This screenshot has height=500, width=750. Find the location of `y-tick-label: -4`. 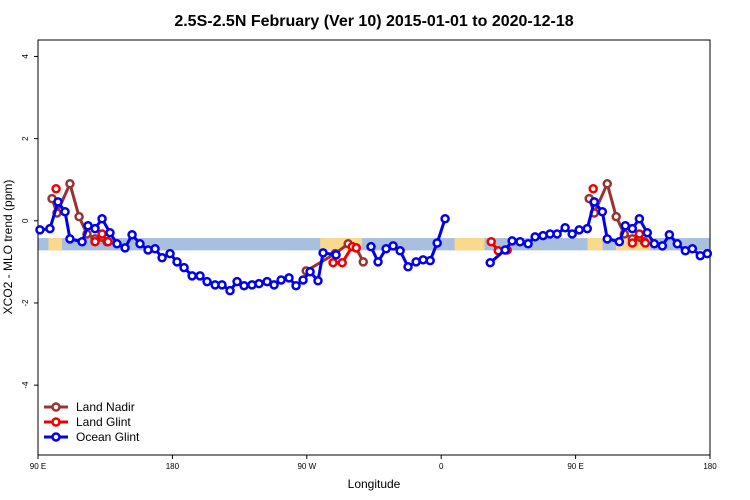

y-tick-label: -4 is located at coordinates (25, 385).